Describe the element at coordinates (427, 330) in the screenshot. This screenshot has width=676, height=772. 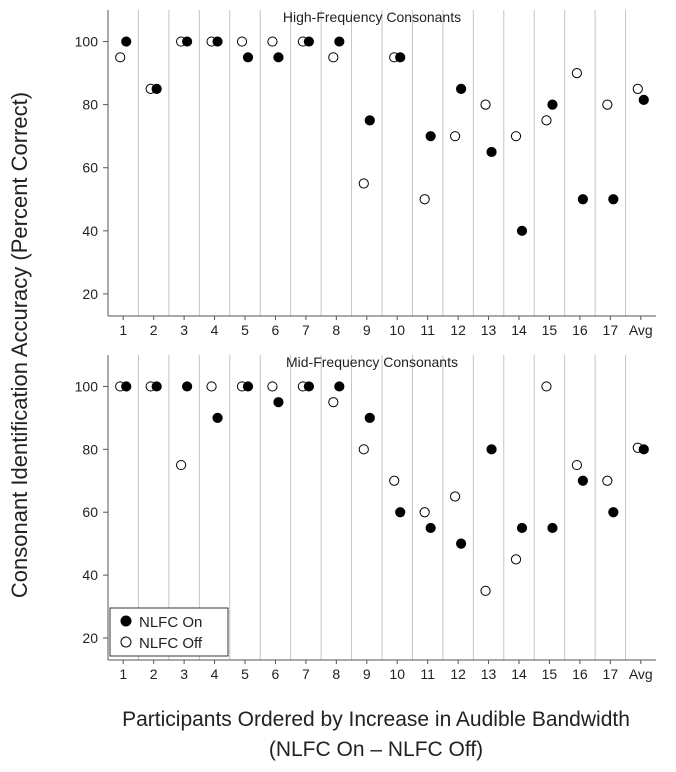
I see `x-tick-label: 11` at that location.